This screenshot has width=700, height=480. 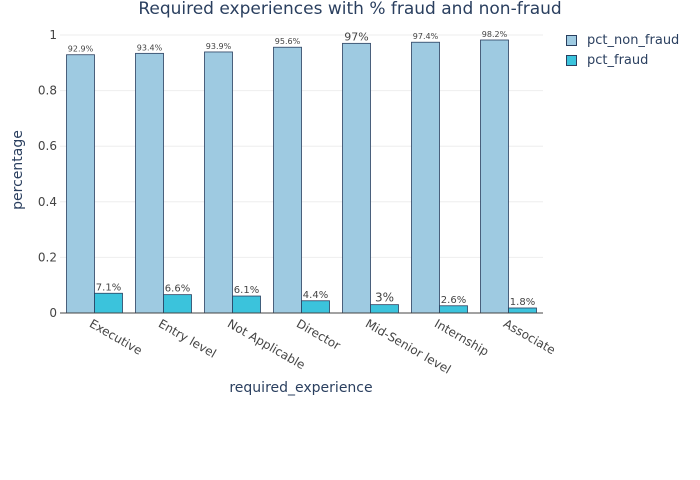 What do you see at coordinates (177, 289) in the screenshot?
I see `bar-value-label: 6.6%` at bounding box center [177, 289].